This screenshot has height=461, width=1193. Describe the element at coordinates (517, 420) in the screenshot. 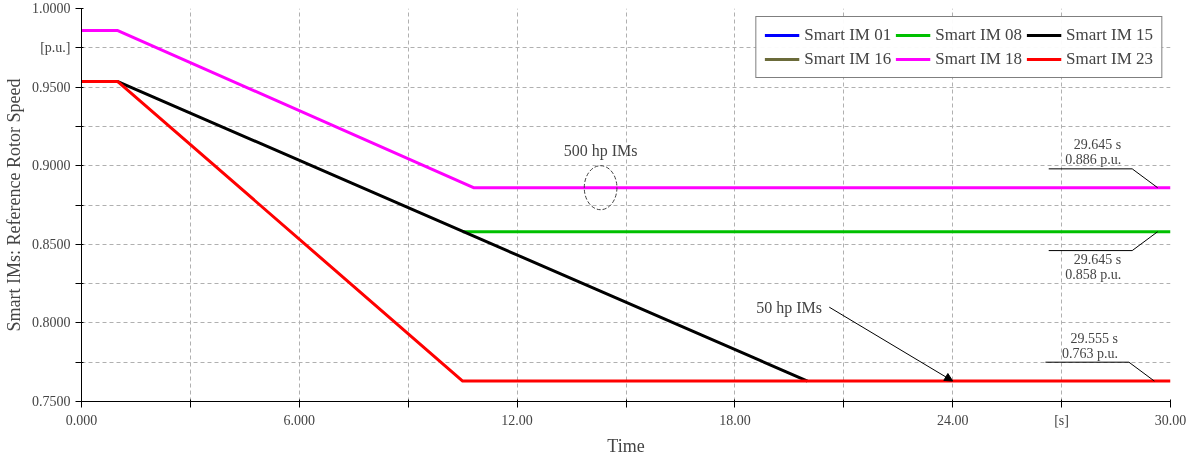

I see `x-tick-label: 12.00` at that location.